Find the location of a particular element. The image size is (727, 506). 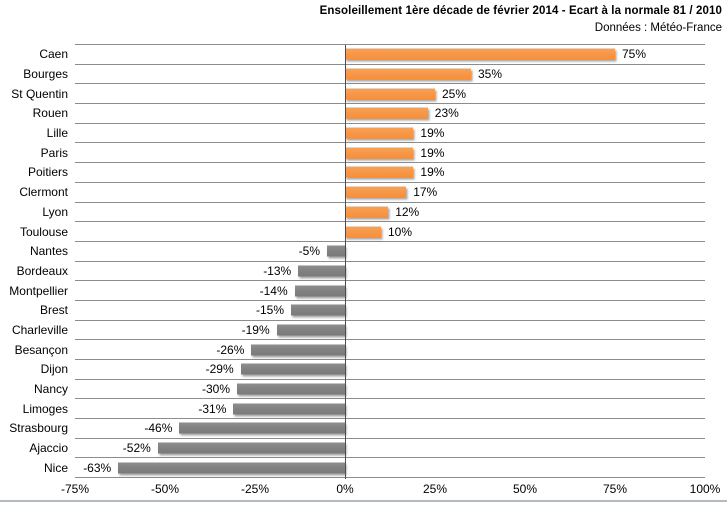

x-axis-tick-label: -75% is located at coordinates (75, 489).